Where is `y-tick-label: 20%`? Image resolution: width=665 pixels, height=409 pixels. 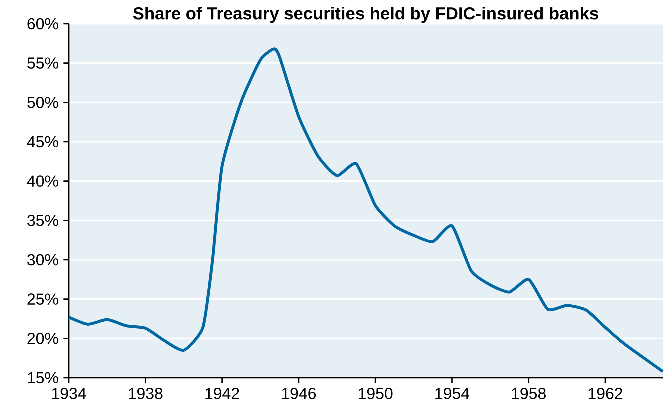 y-tick-label: 20% is located at coordinates (43, 338).